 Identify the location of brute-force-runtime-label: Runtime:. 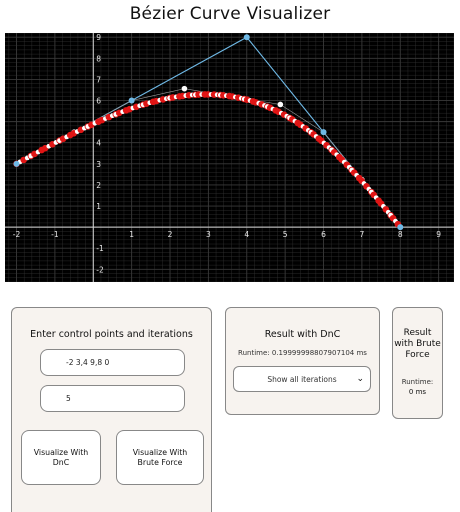
(417, 382).